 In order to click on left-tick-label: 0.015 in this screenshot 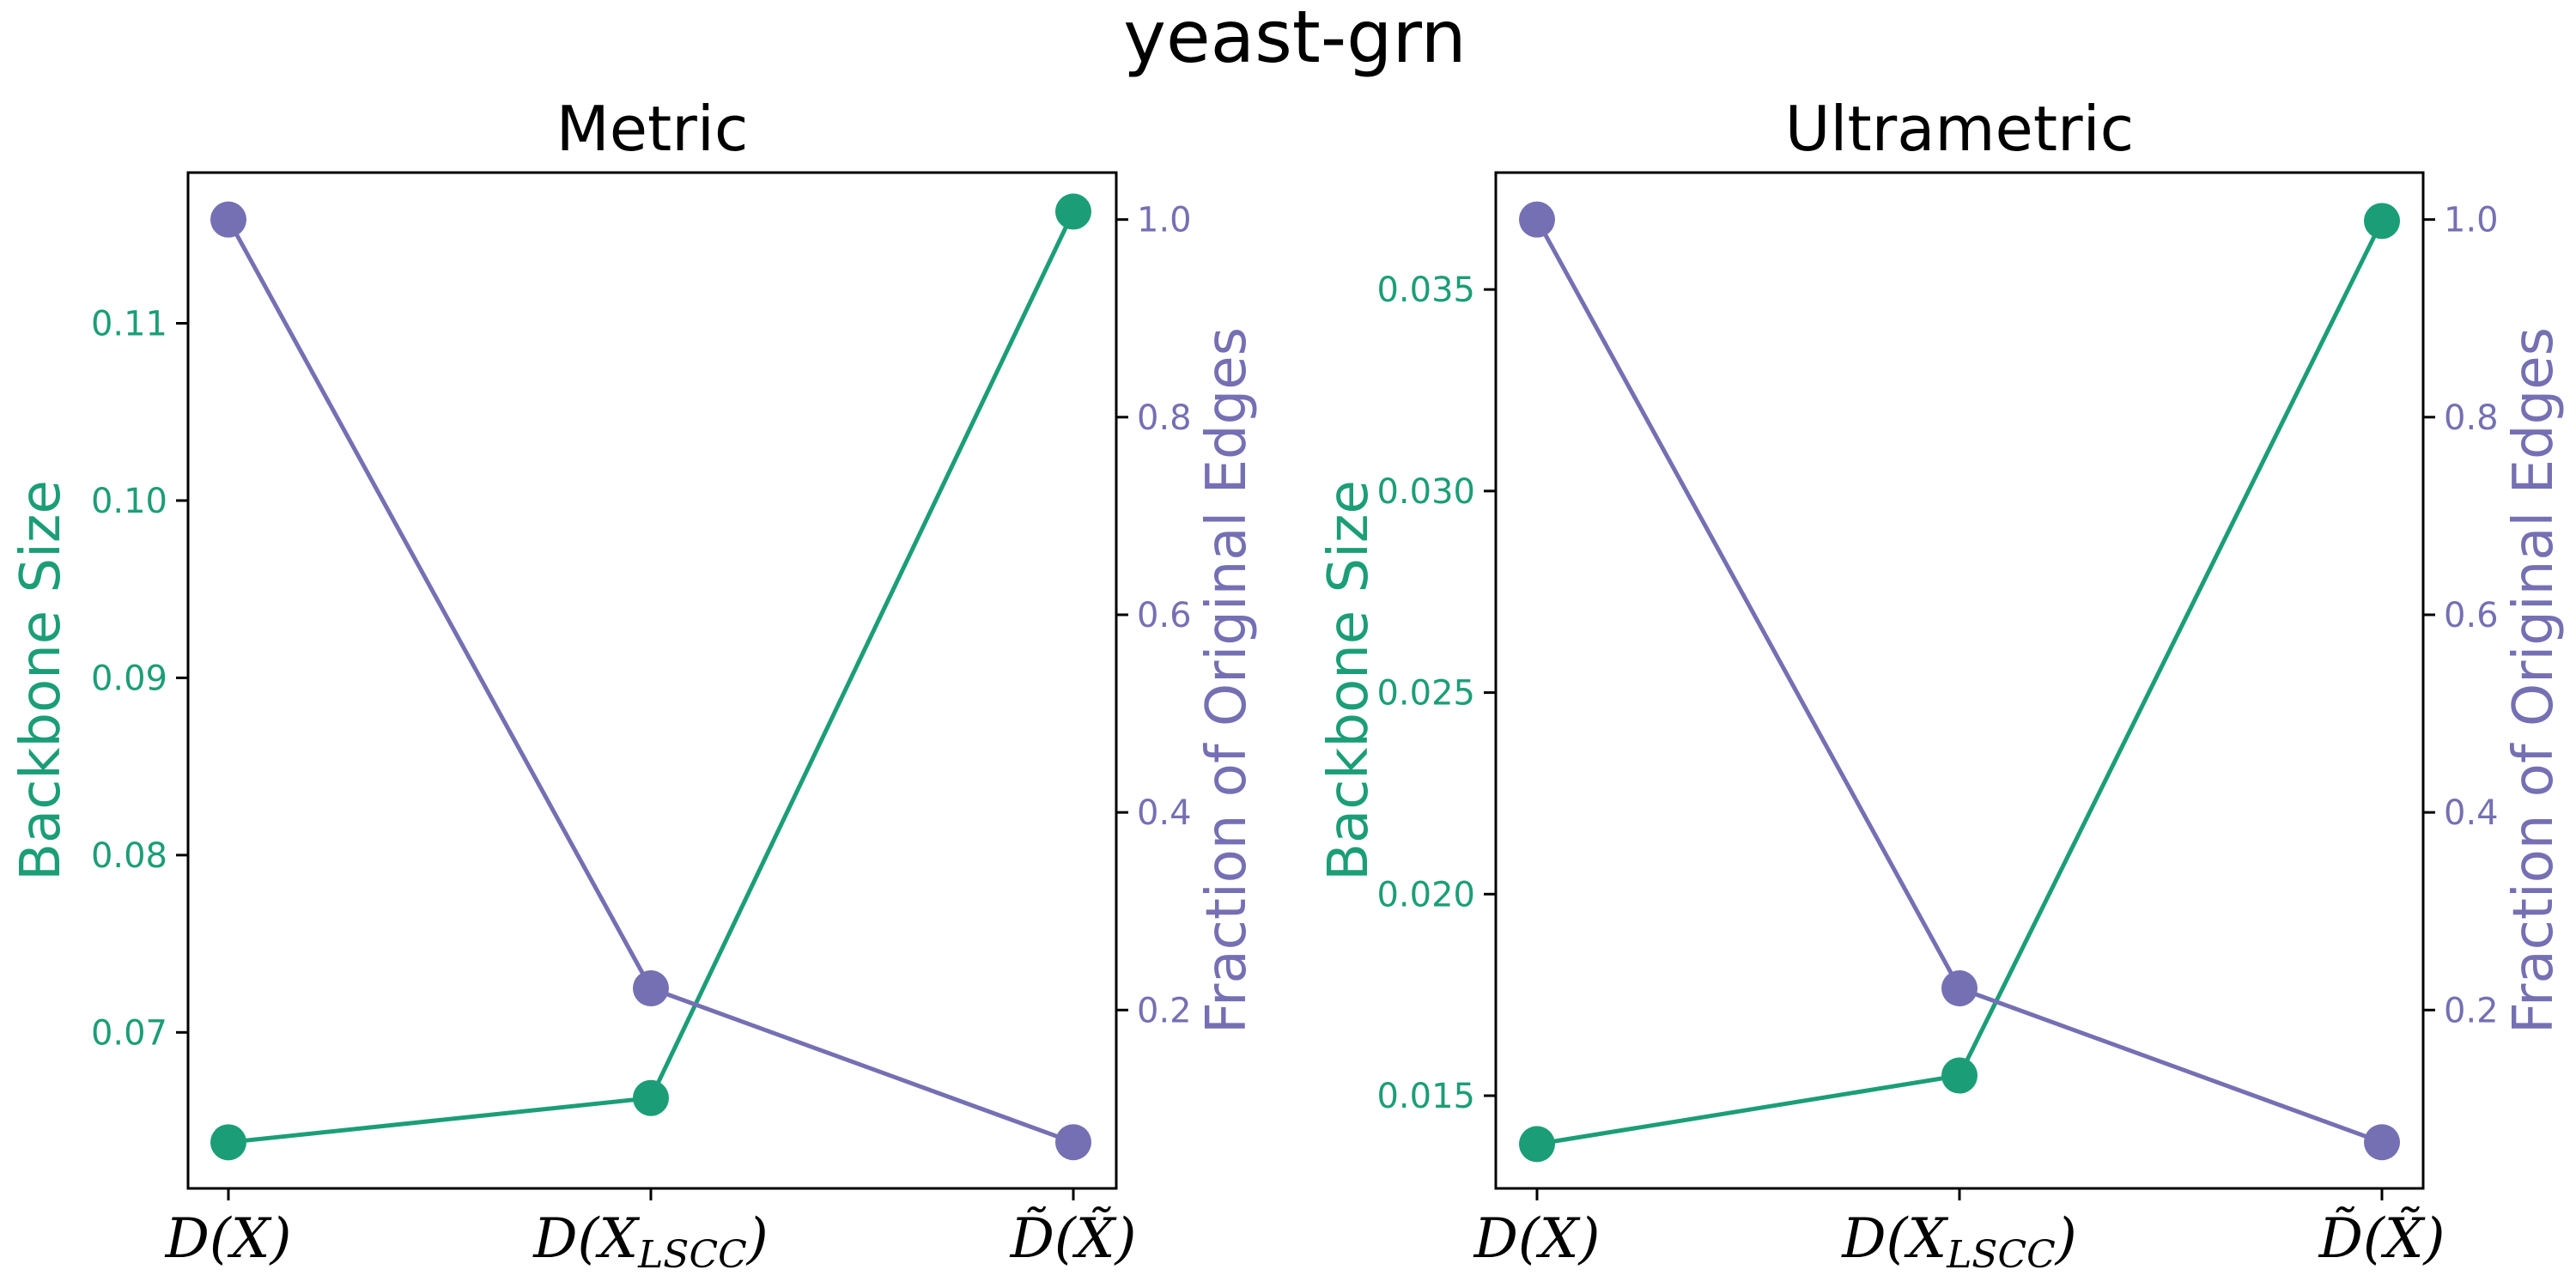, I will do `click(1426, 1096)`.